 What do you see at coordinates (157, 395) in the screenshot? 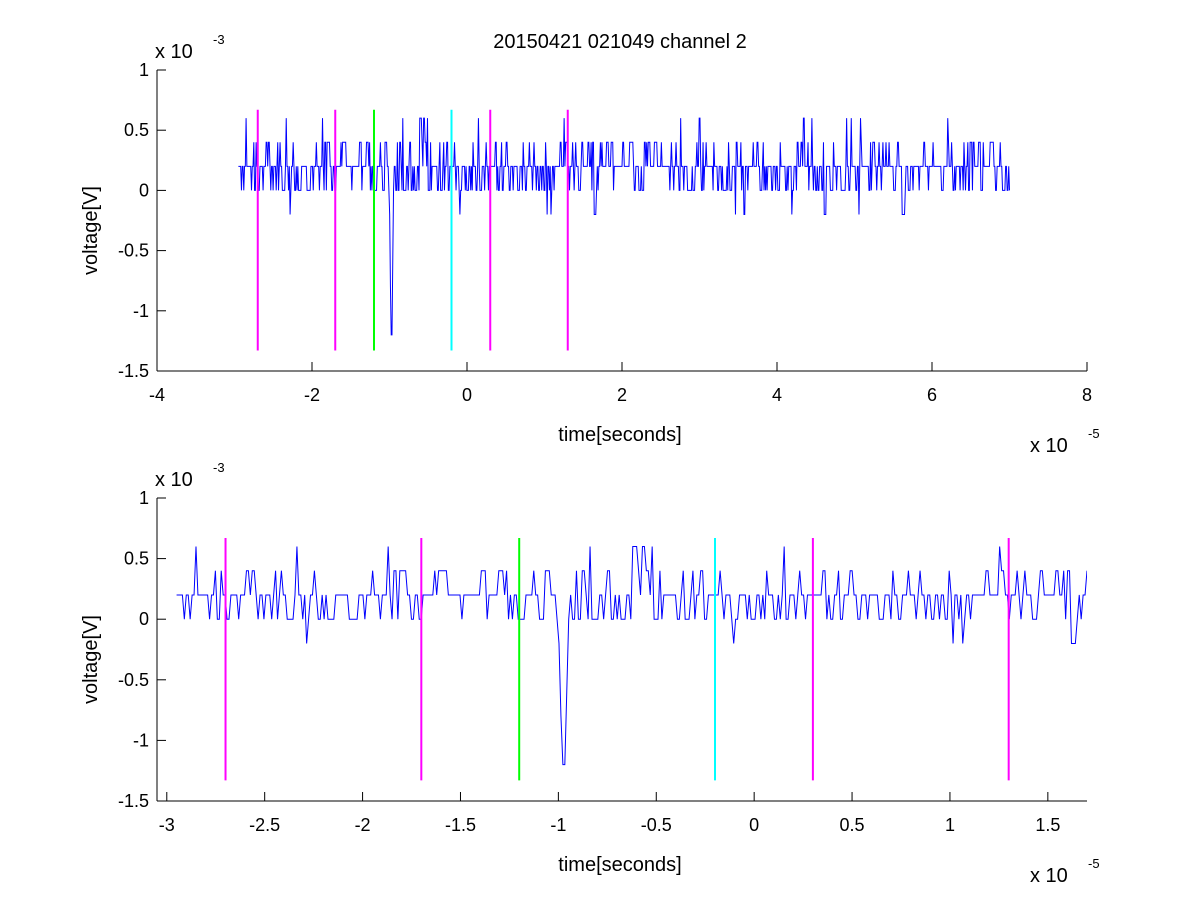
I see `x-tick-label: -4` at bounding box center [157, 395].